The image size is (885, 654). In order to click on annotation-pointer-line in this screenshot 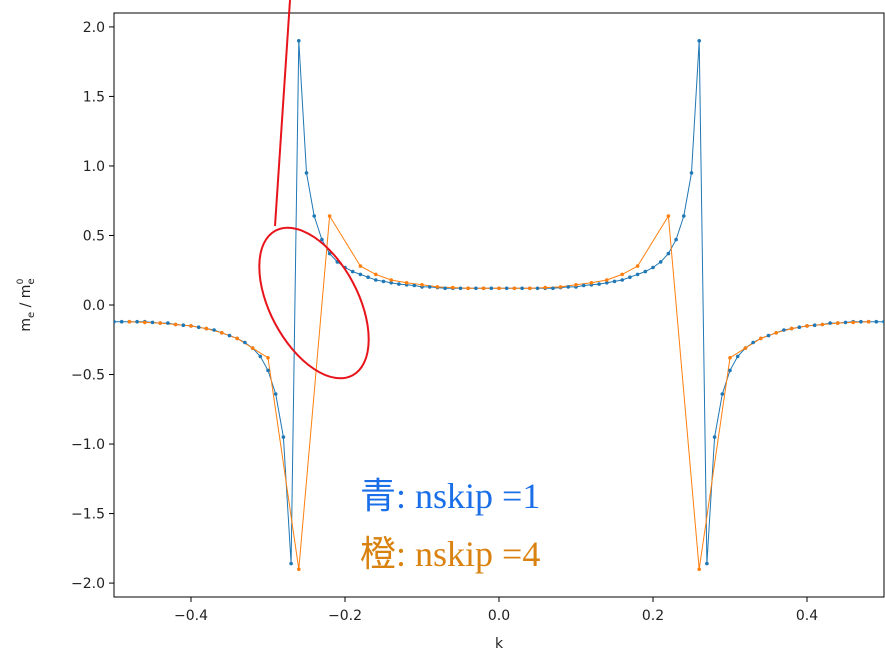, I will do `click(282, 113)`.